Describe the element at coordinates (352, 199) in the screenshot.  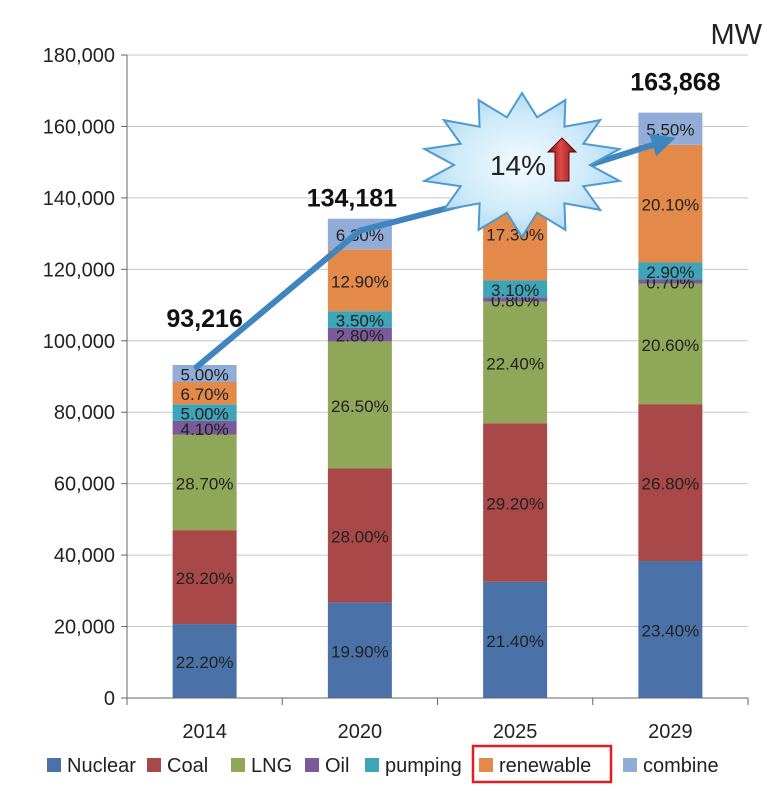
I see `total-label: 134,181` at that location.